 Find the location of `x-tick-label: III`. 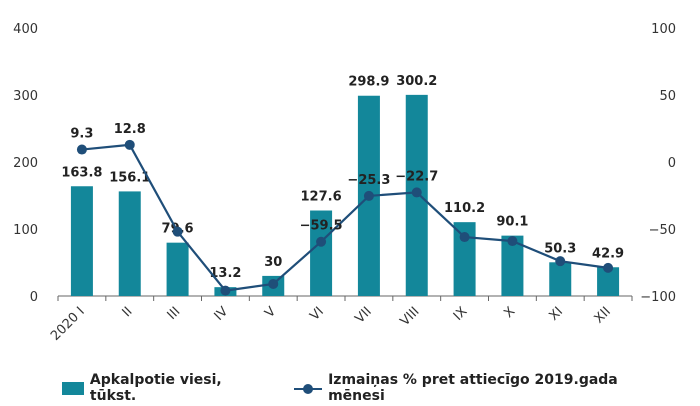

x-tick-label: III is located at coordinates (174, 313).